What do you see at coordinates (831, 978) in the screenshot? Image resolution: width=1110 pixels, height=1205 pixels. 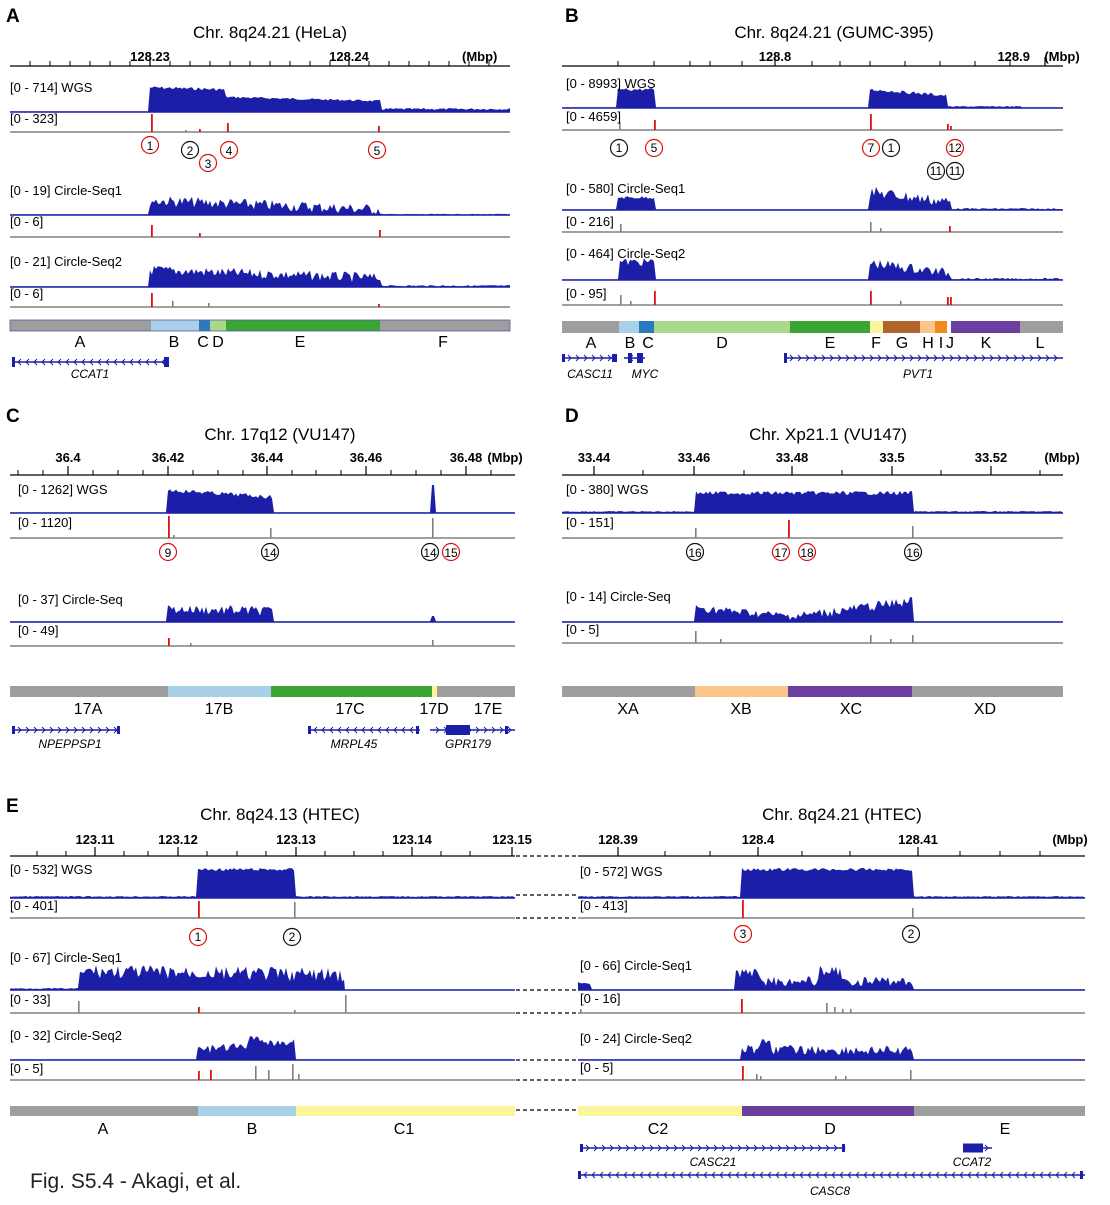 I see `circle-seq1-coverage` at bounding box center [831, 978].